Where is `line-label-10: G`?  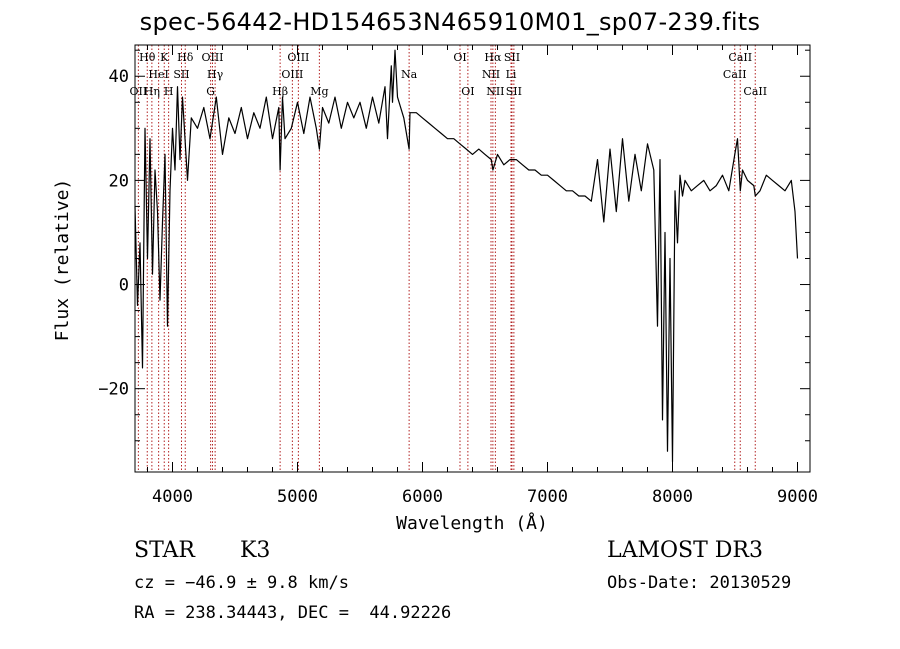
line-label-10: G is located at coordinates (210, 91).